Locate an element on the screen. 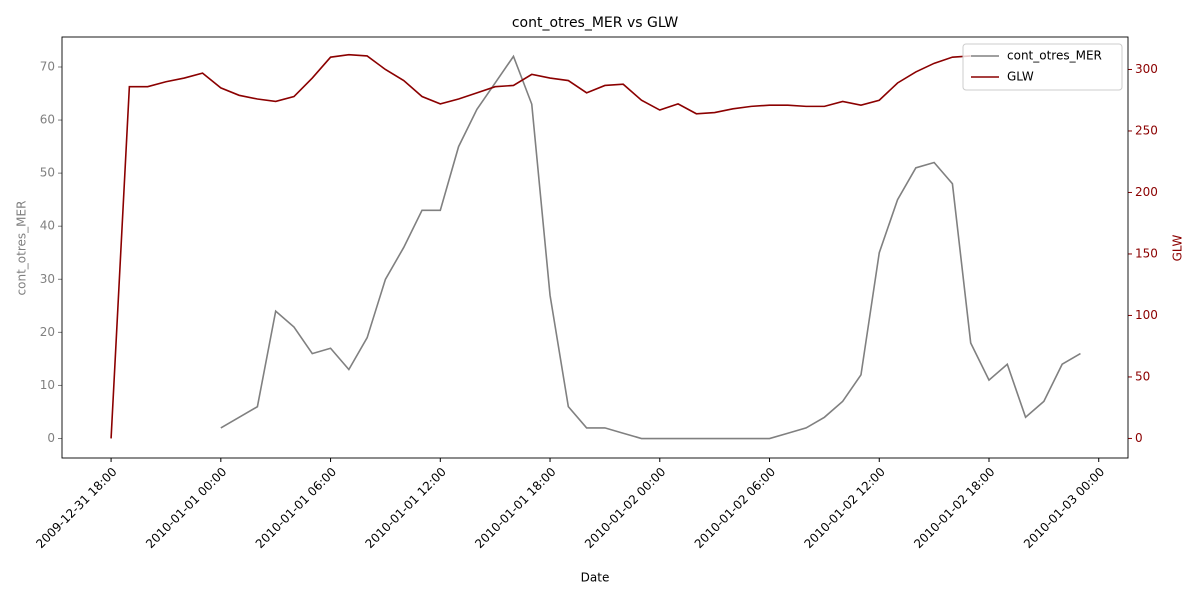  legend-box is located at coordinates (1042, 67).